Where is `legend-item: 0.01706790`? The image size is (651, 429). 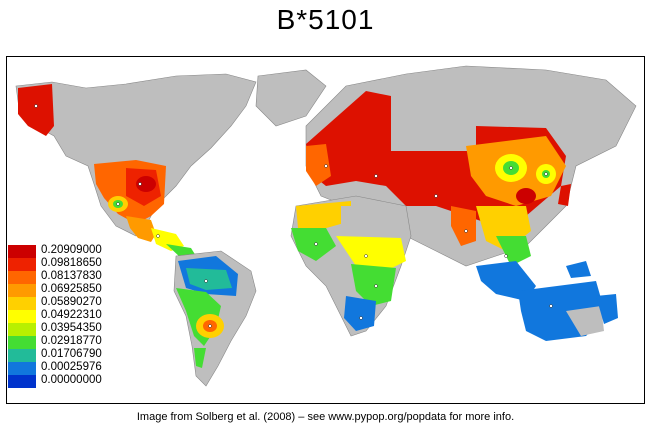 legend-item: 0.01706790 is located at coordinates (80, 355).